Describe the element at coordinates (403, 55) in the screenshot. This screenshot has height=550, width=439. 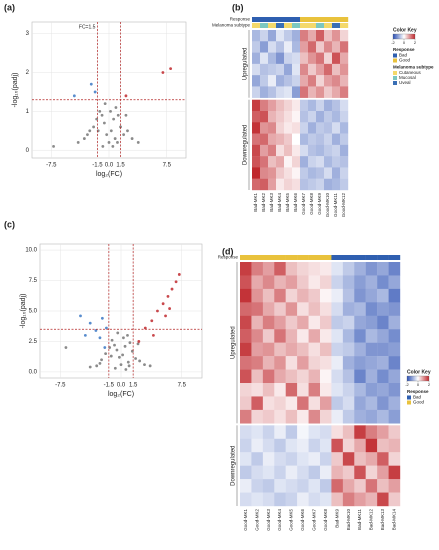
I see `legend-label: Bad` at that location.